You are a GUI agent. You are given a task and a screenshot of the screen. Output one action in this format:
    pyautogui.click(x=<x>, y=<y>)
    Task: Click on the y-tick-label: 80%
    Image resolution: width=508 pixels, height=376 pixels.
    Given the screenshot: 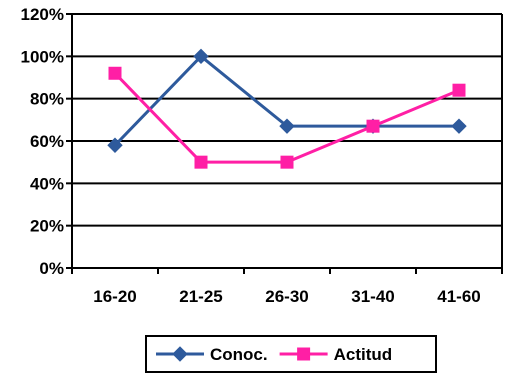 What is the action you would take?
    pyautogui.click(x=47, y=99)
    